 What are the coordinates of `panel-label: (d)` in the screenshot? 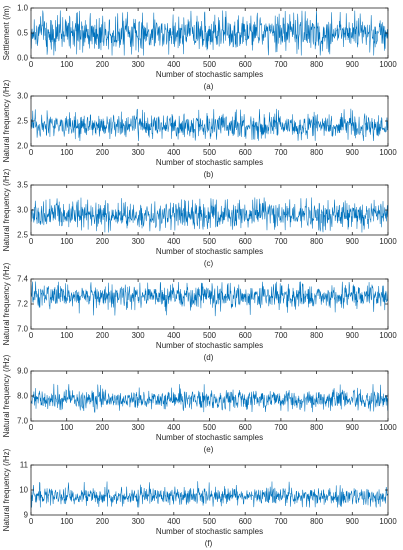 It's located at (209, 357).